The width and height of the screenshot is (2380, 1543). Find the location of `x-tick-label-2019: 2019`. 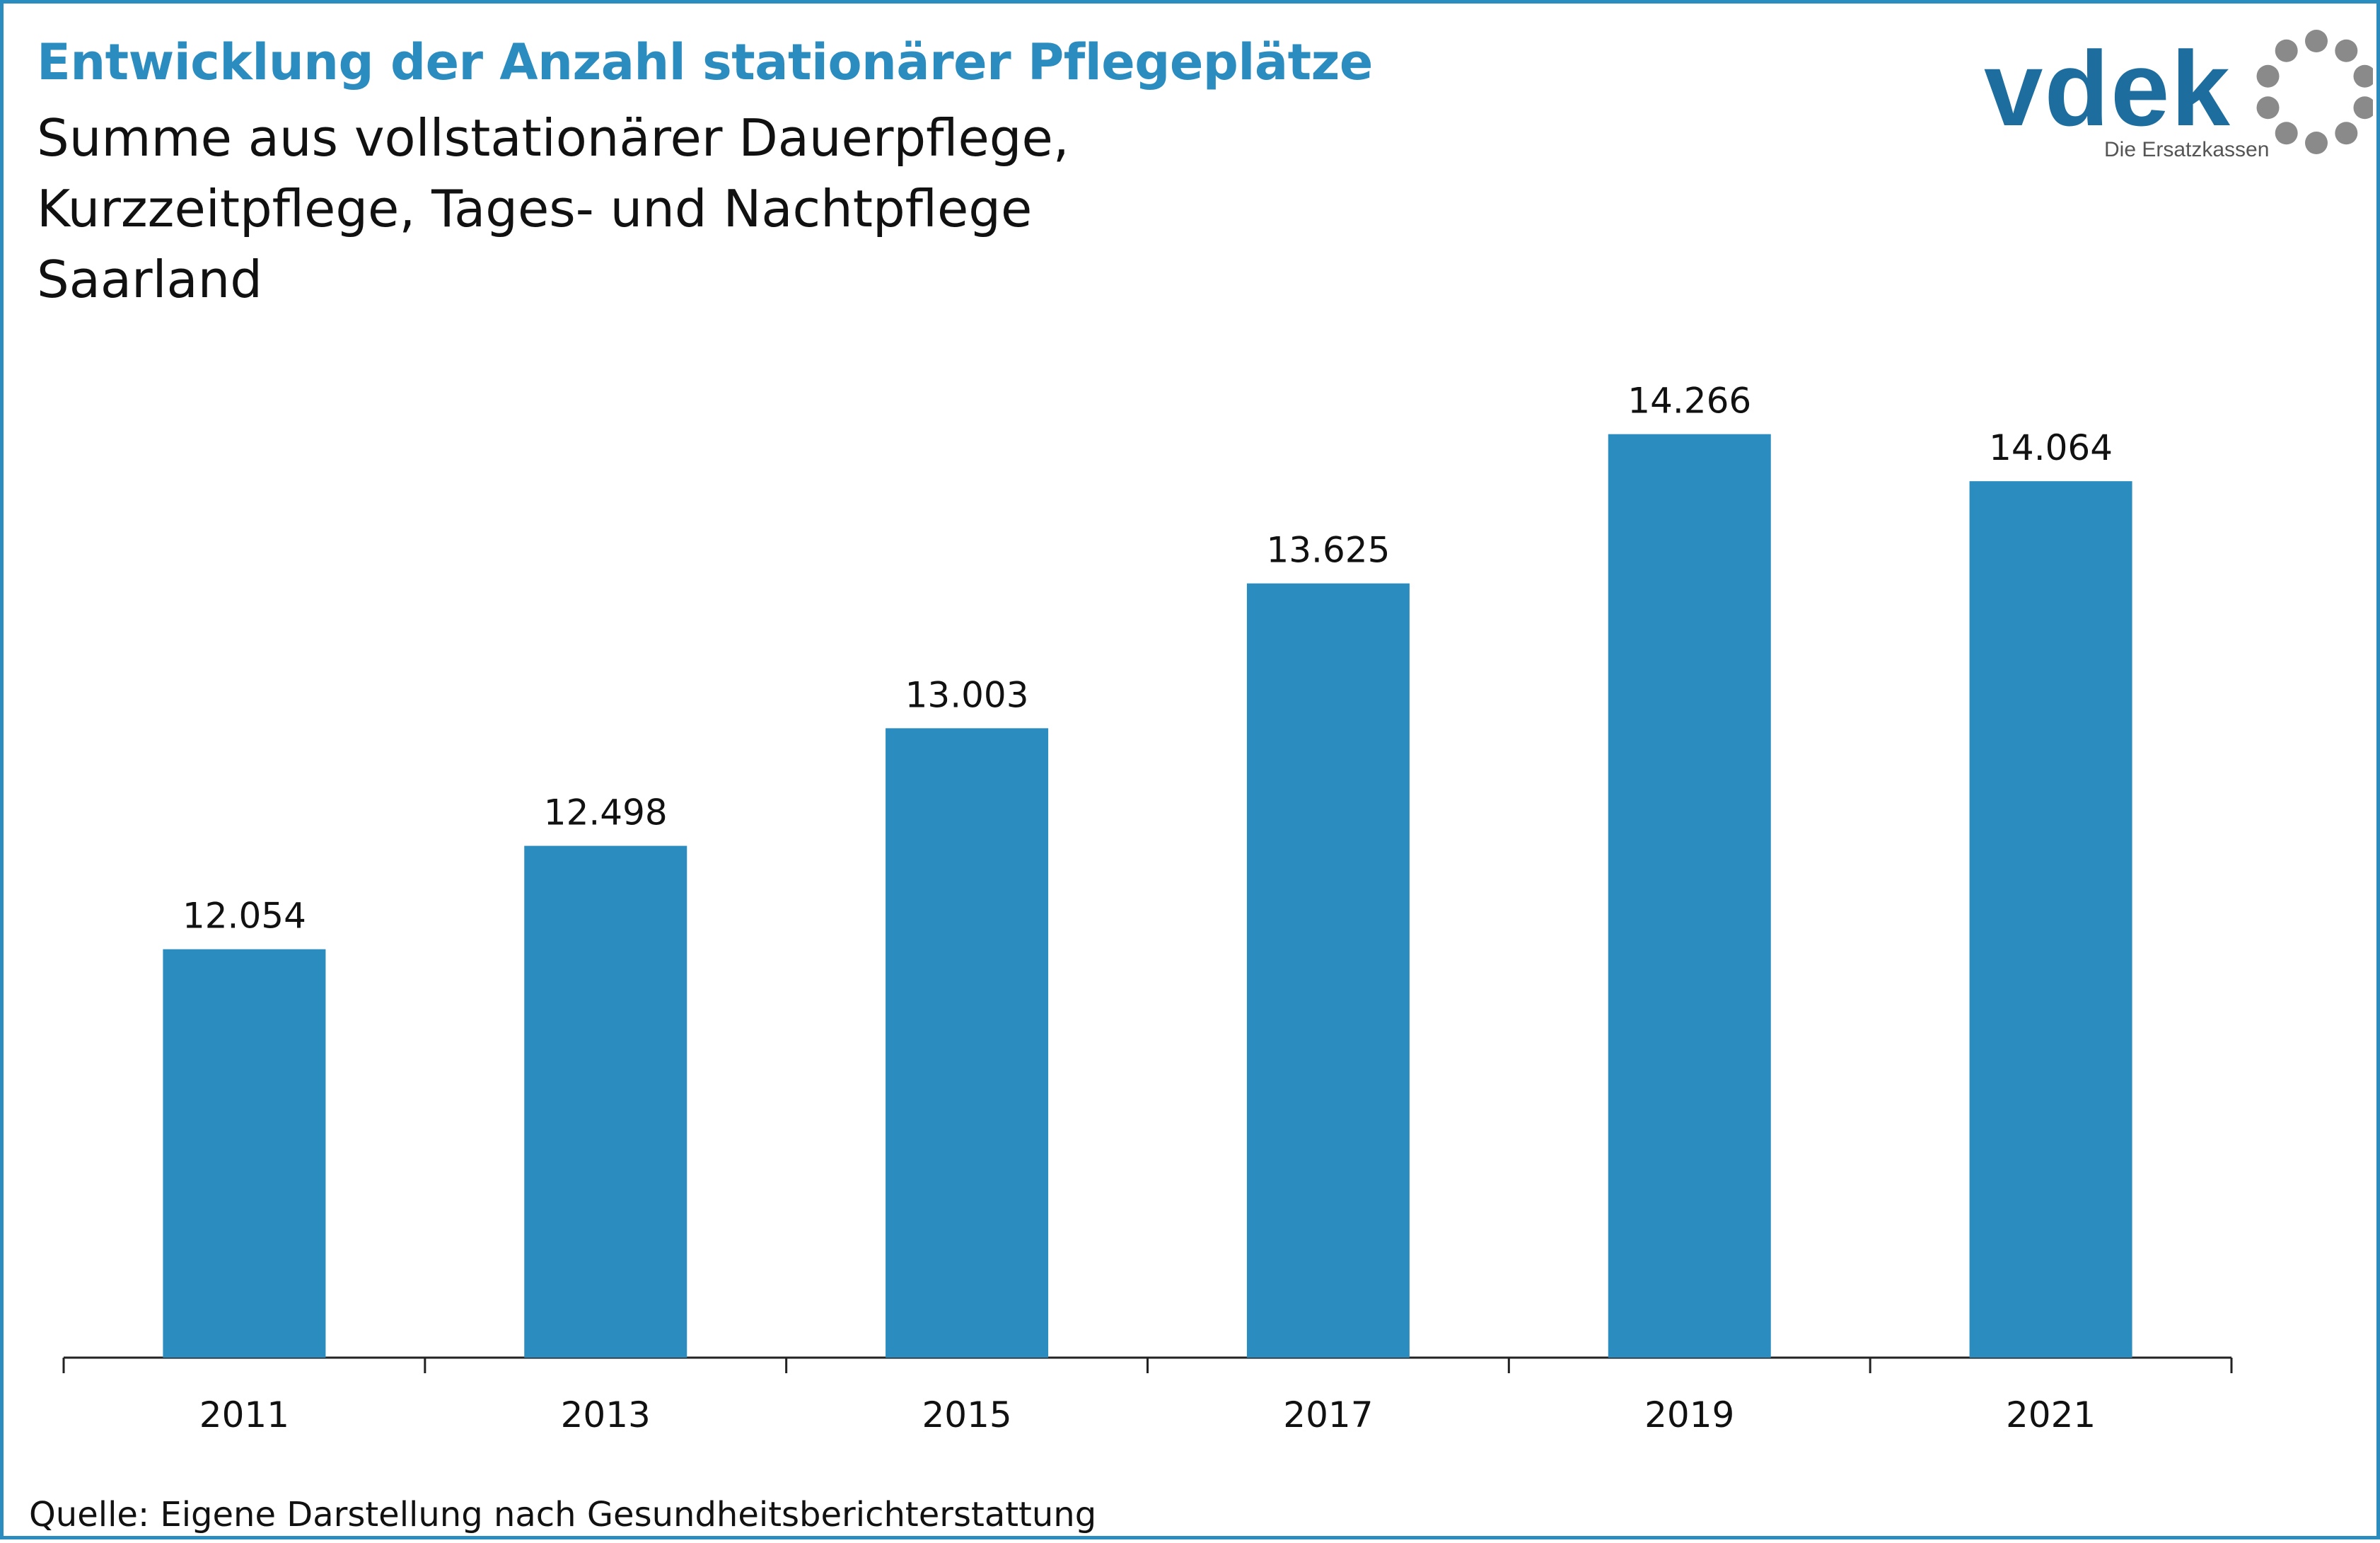

x-tick-label-2019: 2019 is located at coordinates (1689, 1414).